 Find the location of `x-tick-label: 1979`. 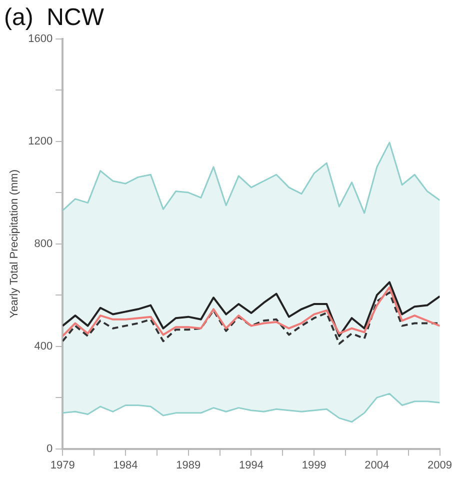

x-tick-label: 1979 is located at coordinates (62, 465).